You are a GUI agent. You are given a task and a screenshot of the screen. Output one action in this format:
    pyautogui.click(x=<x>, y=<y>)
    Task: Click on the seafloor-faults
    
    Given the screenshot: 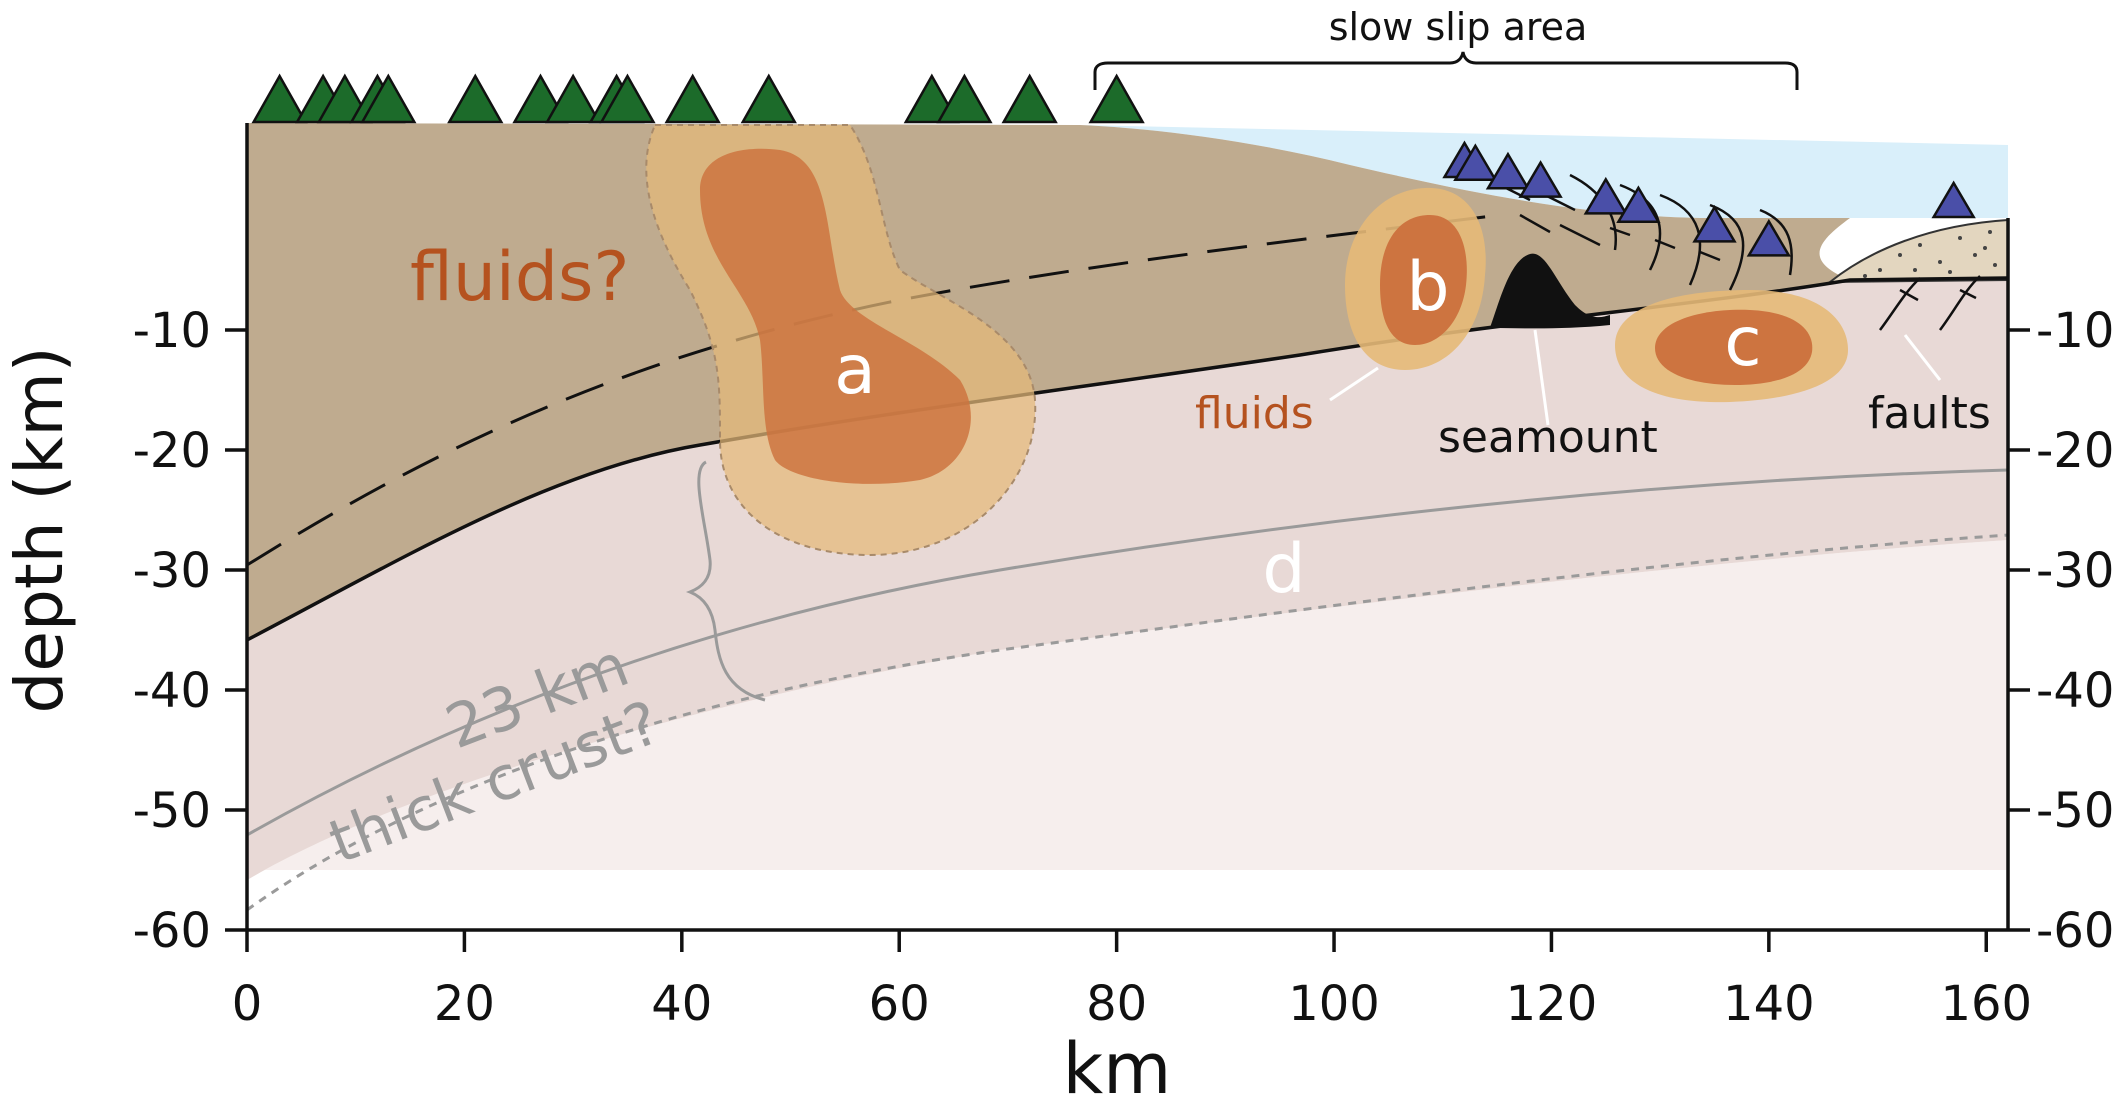 What is the action you would take?
    pyautogui.click(x=1929, y=303)
    